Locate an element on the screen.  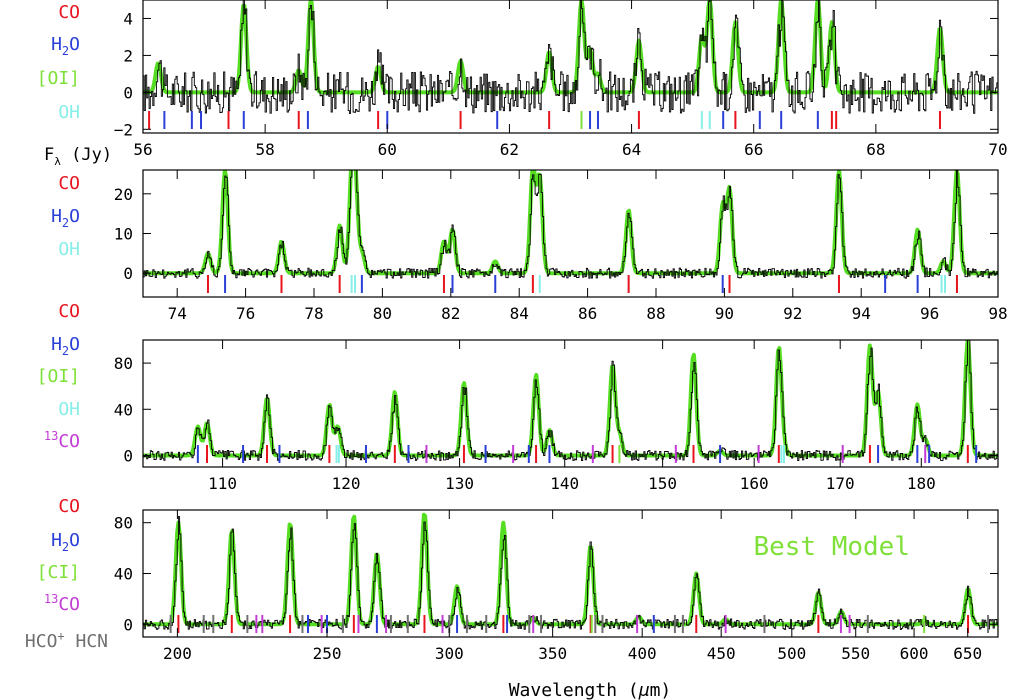
x-tick-label: 98 is located at coordinates (997, 313).